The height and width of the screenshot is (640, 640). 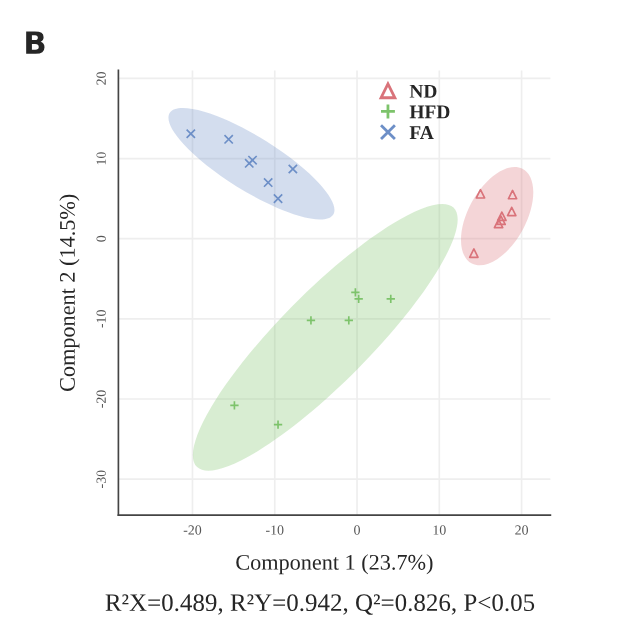 What do you see at coordinates (320, 604) in the screenshot?
I see `text: R²X=0.489, R²Y=0.942, Q²=0.826, P<0.05` at bounding box center [320, 604].